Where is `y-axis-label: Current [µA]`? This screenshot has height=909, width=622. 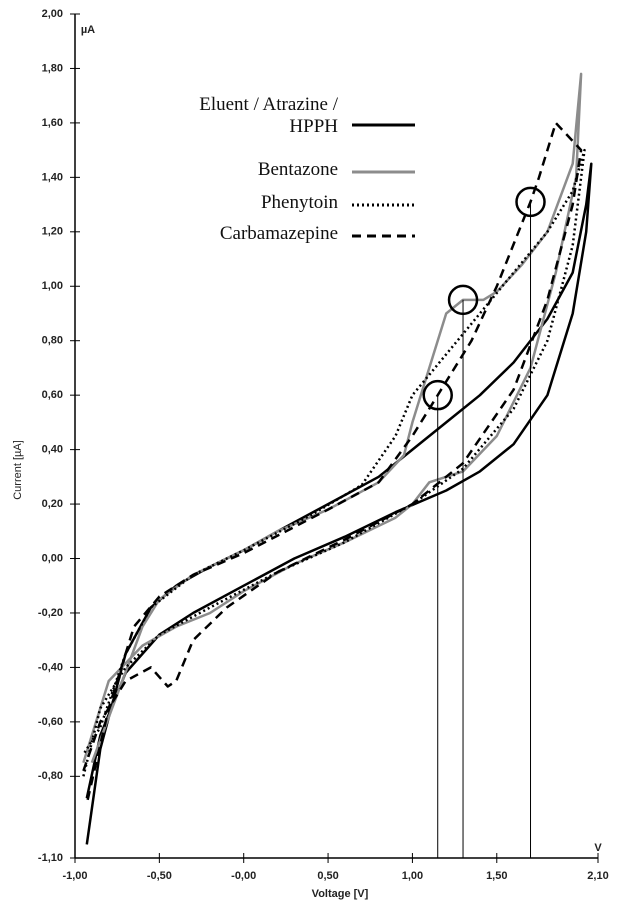
y-axis-label: Current [µA] is located at coordinates (18, 470).